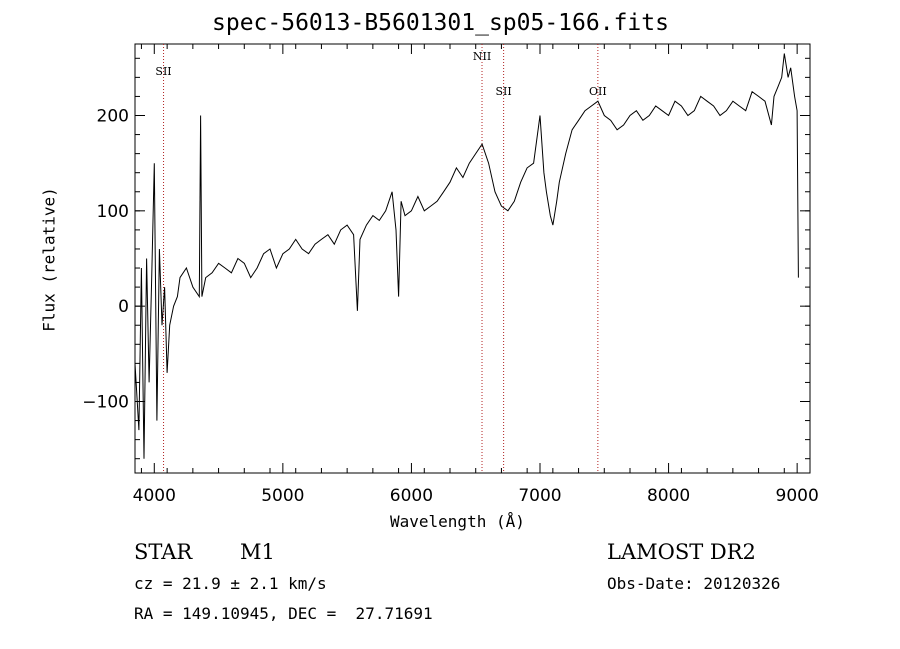  Describe the element at coordinates (668, 496) in the screenshot. I see `x-tick-label: 8000` at that location.